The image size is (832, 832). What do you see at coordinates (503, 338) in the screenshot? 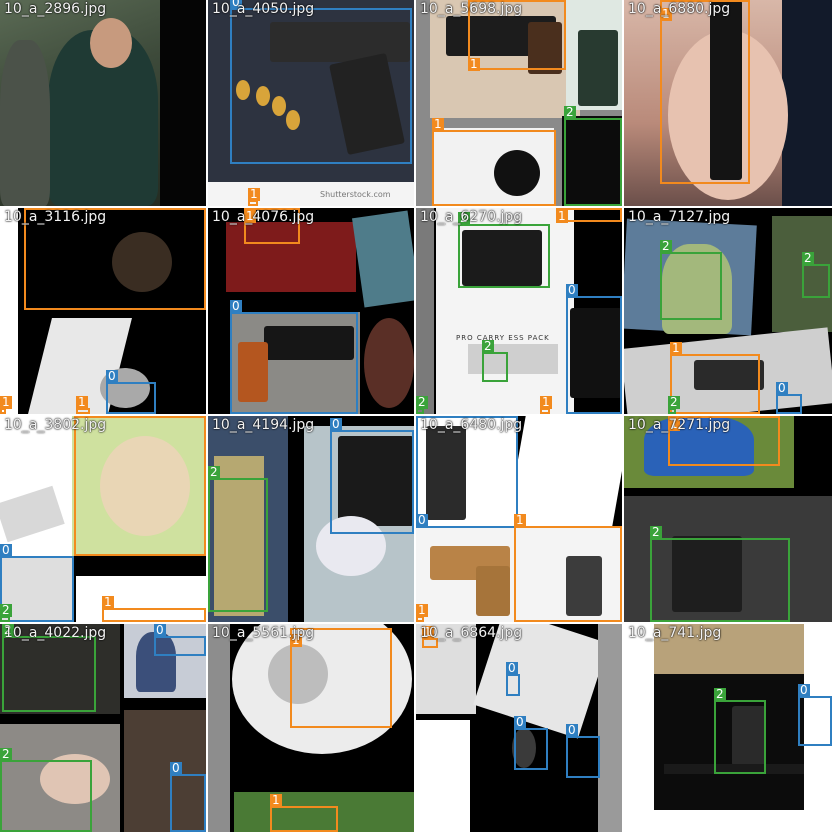
I see `holster-pack-text: PRO CARRY ESS PACK` at bounding box center [503, 338].